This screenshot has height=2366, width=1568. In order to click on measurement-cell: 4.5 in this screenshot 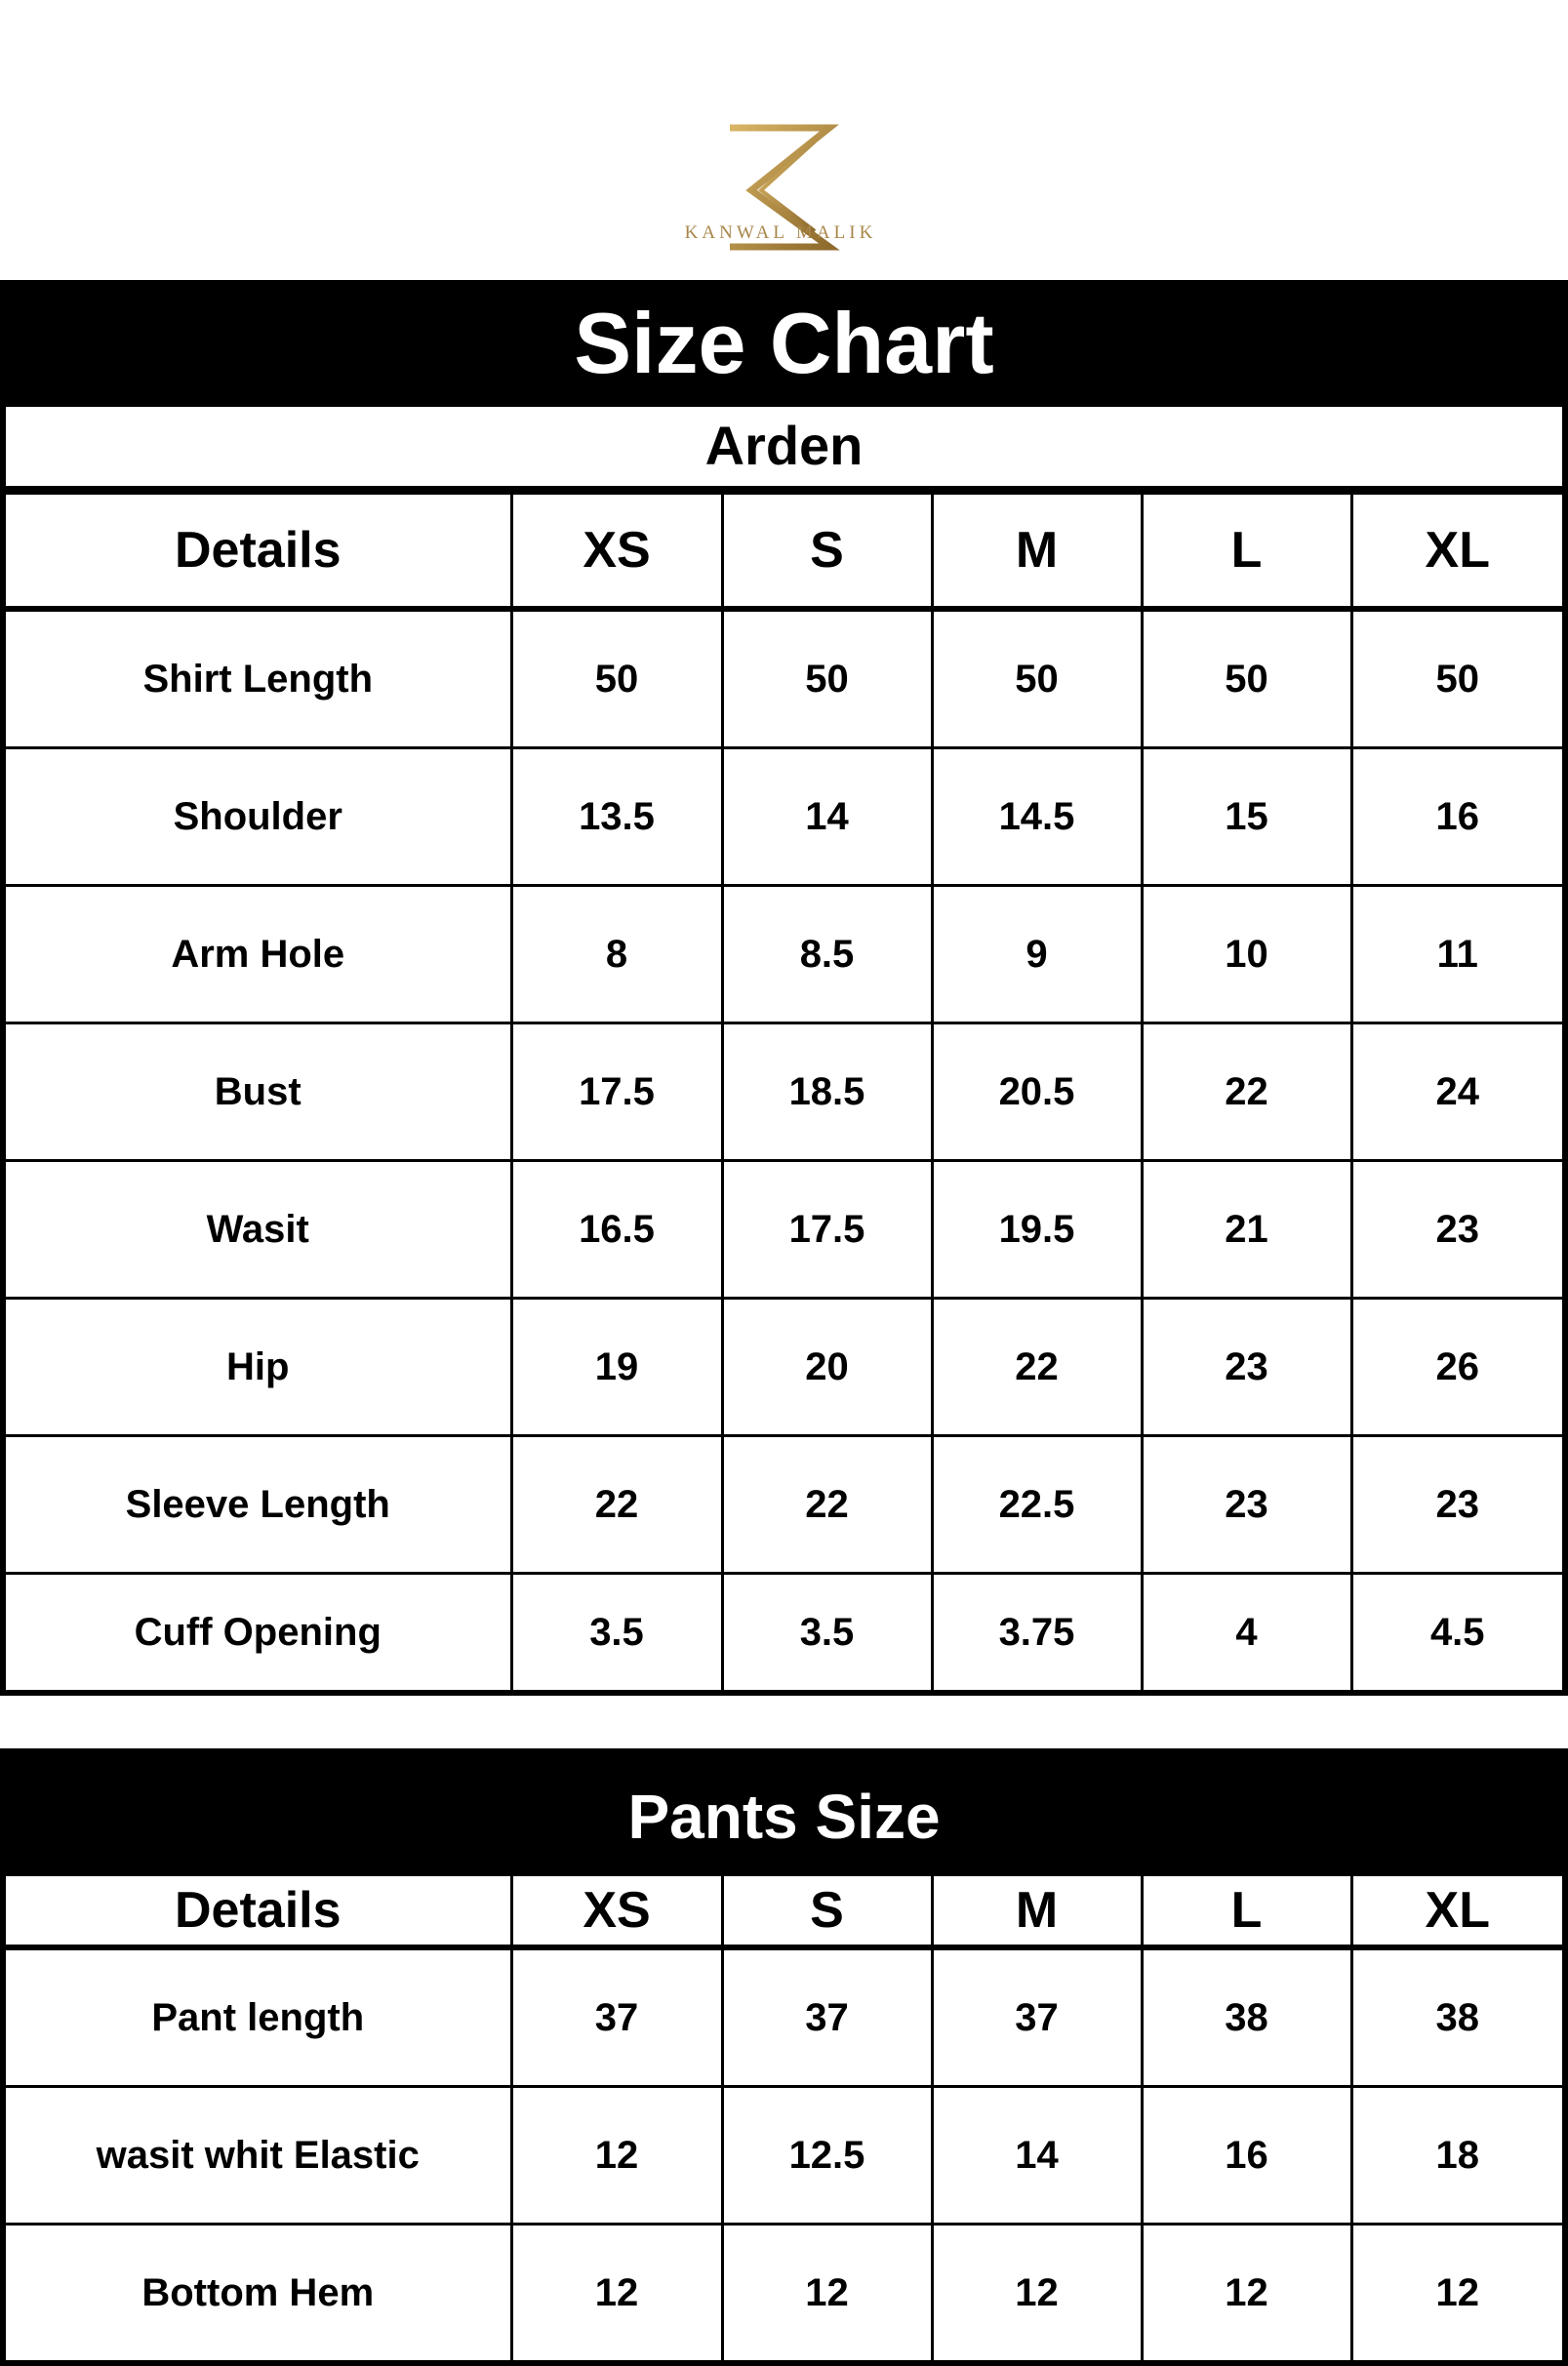, I will do `click(1458, 1633)`.